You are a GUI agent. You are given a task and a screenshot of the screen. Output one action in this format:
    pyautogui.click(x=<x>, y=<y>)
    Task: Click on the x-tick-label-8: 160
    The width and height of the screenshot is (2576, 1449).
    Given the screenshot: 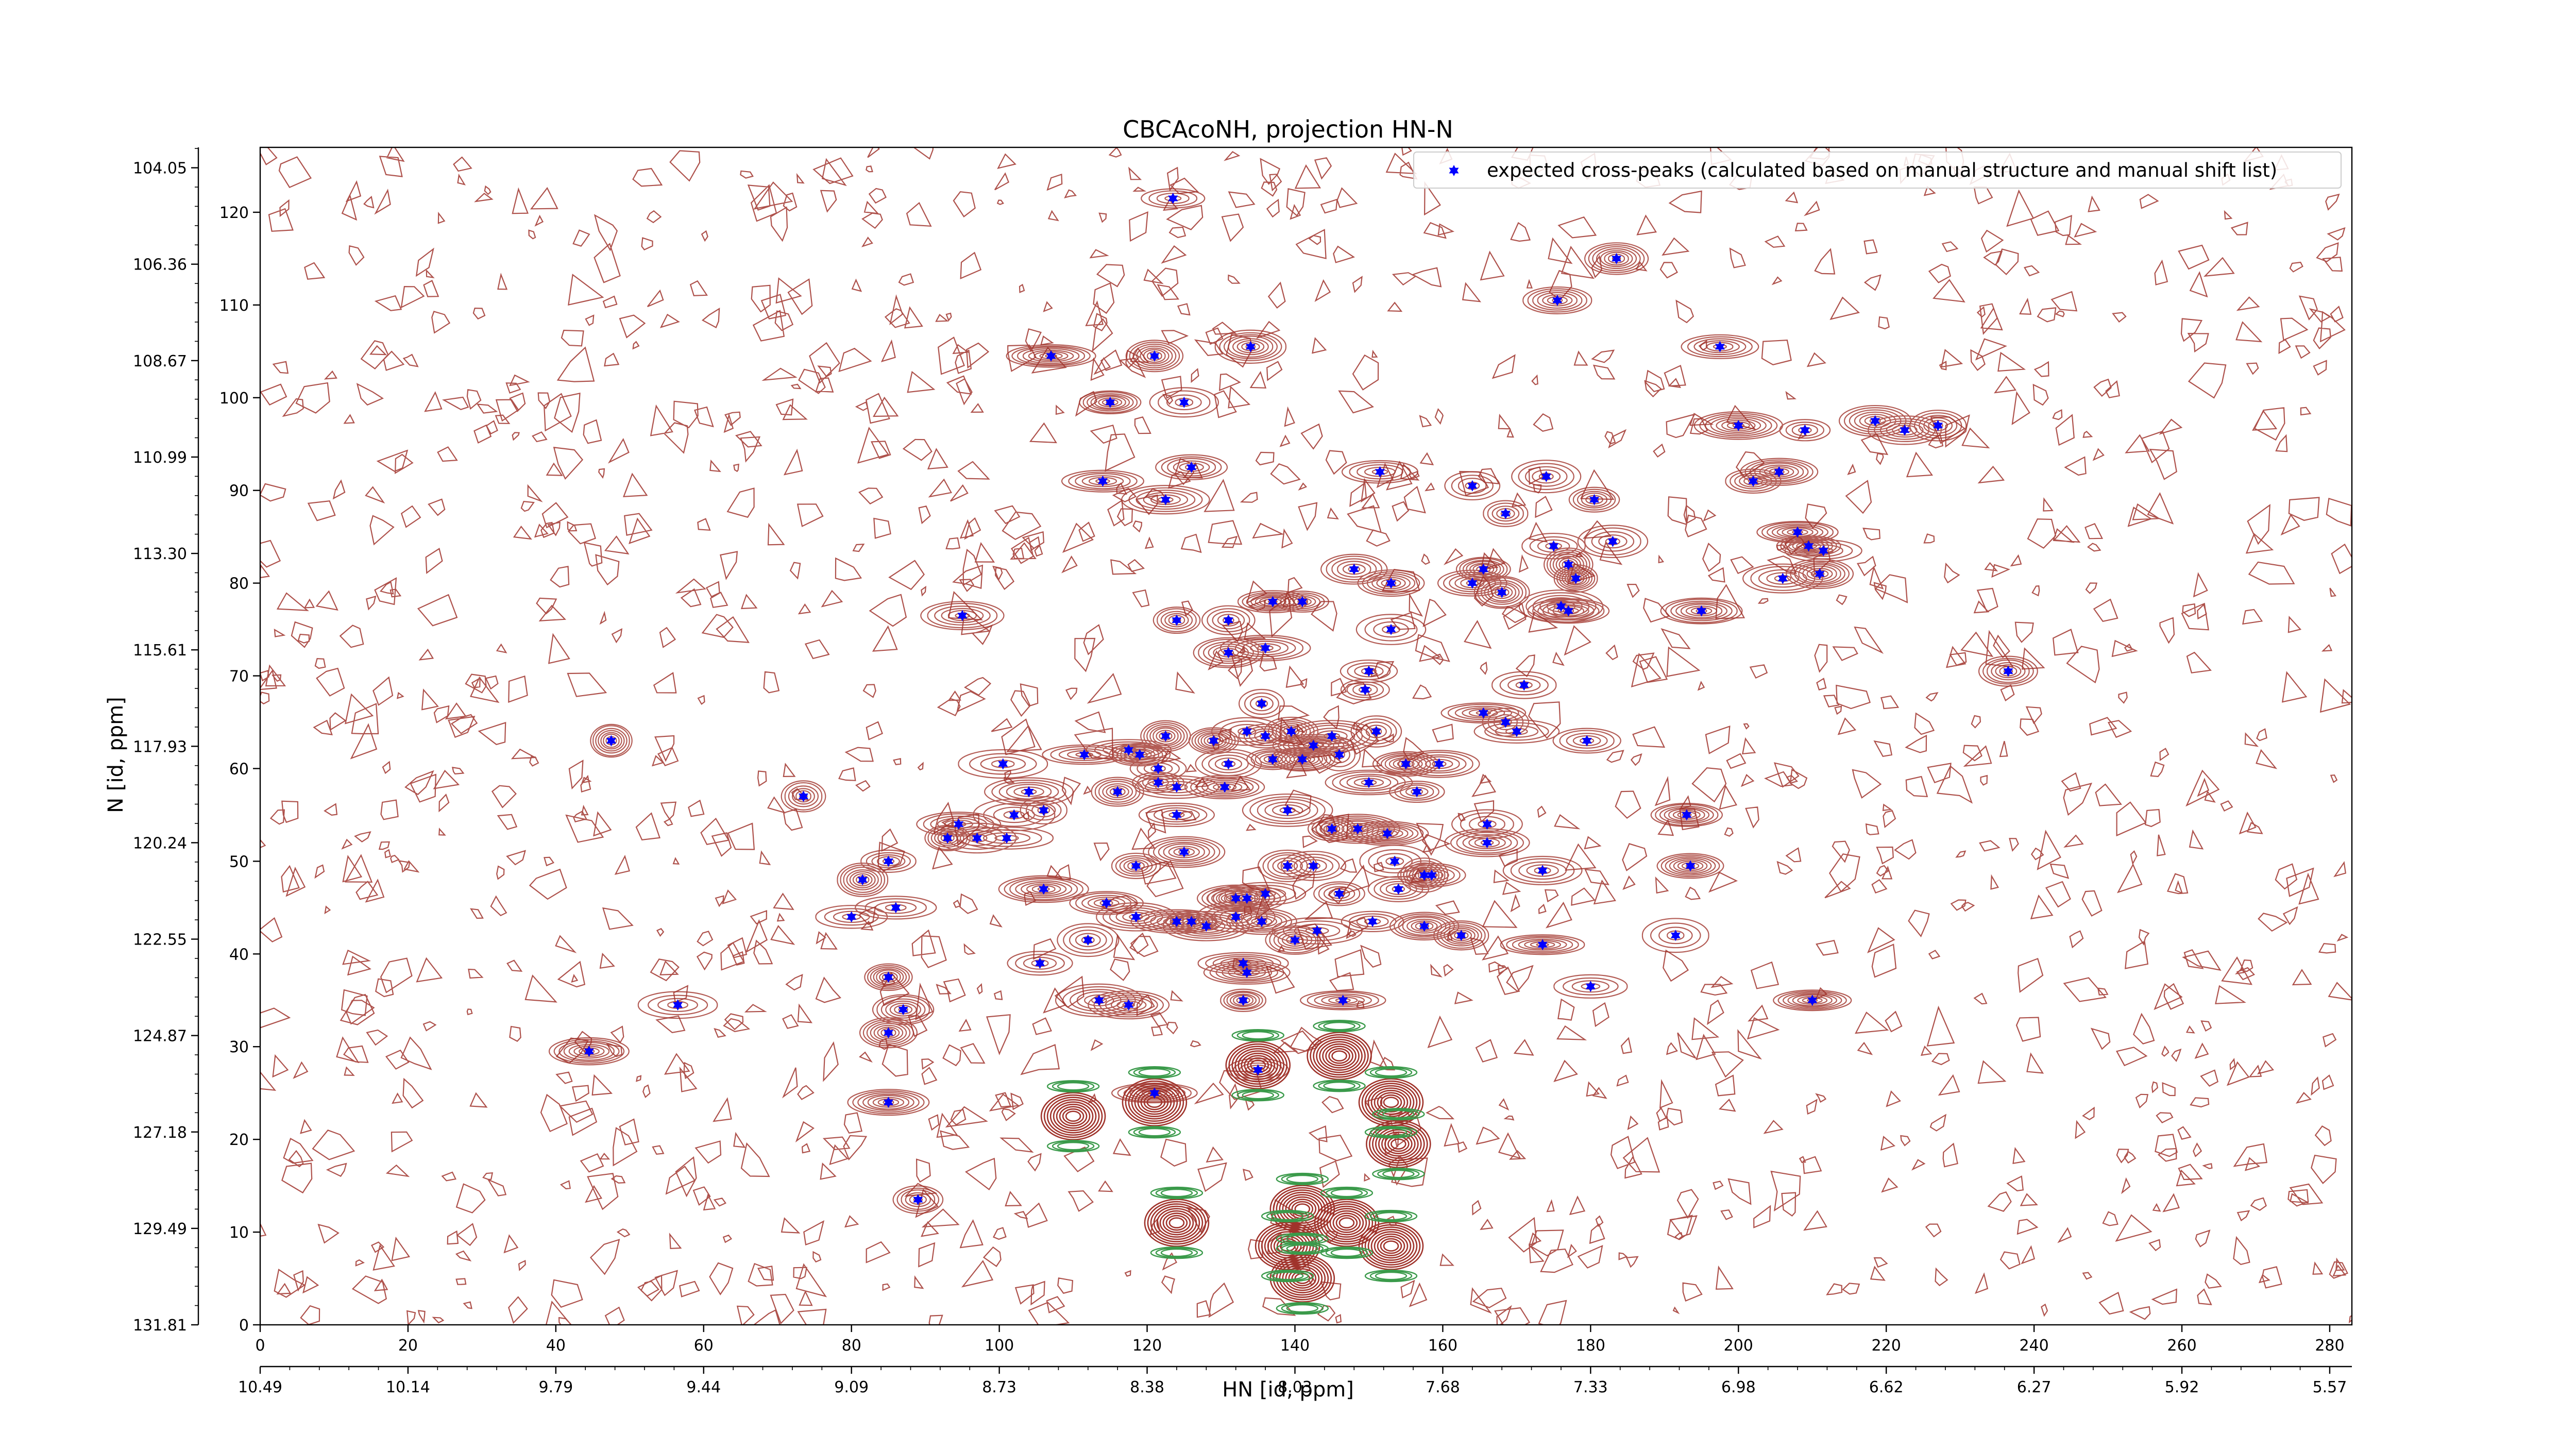 What is the action you would take?
    pyautogui.click(x=1443, y=1346)
    